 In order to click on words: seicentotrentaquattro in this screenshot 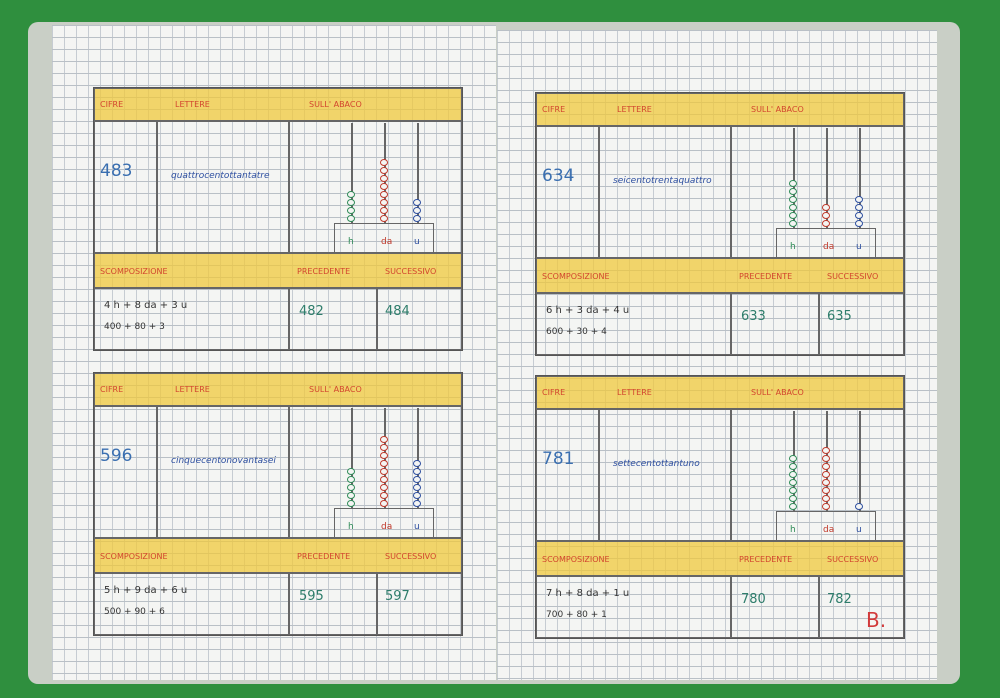, I will do `click(662, 181)`.